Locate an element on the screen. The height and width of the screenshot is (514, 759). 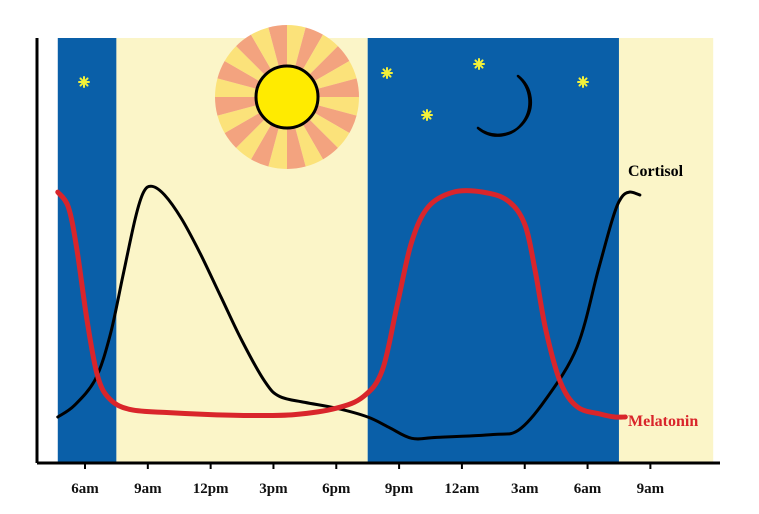
series-label-melatonin: Melatonin is located at coordinates (663, 421).